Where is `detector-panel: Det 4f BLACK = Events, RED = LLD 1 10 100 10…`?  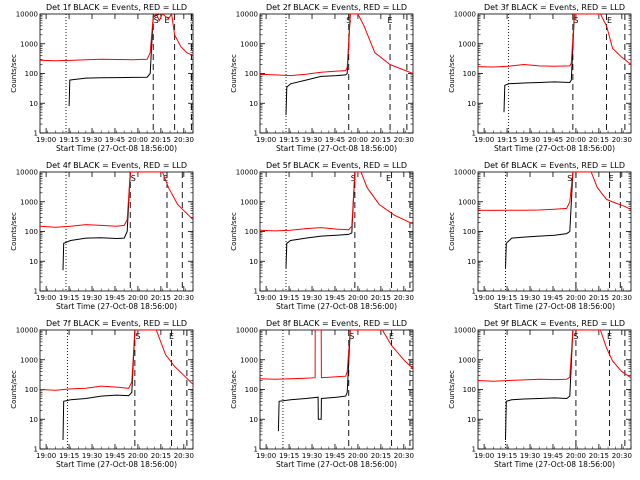
detector-panel: Det 4f BLACK = Events, RED = LLD 1 10 100 10… is located at coordinates (102, 236).